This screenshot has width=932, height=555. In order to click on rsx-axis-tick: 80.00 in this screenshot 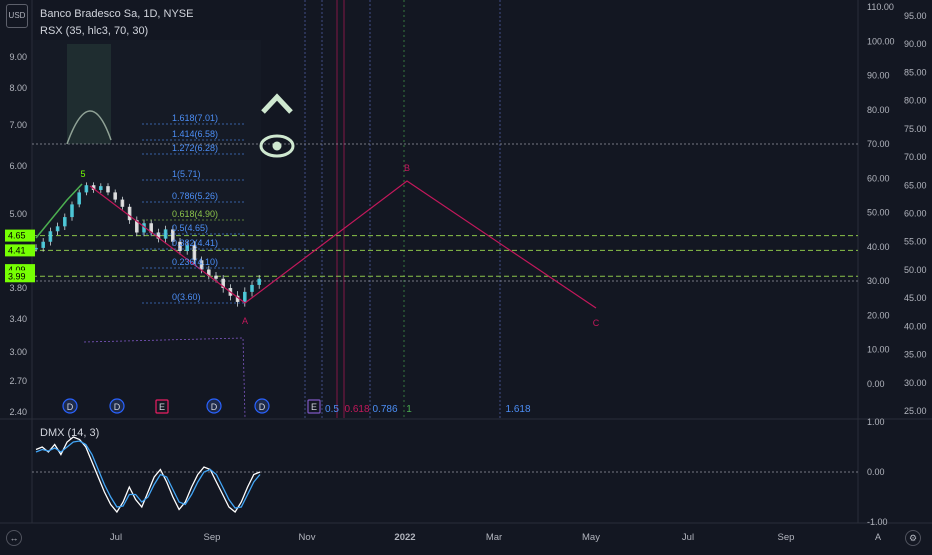, I will do `click(878, 110)`.